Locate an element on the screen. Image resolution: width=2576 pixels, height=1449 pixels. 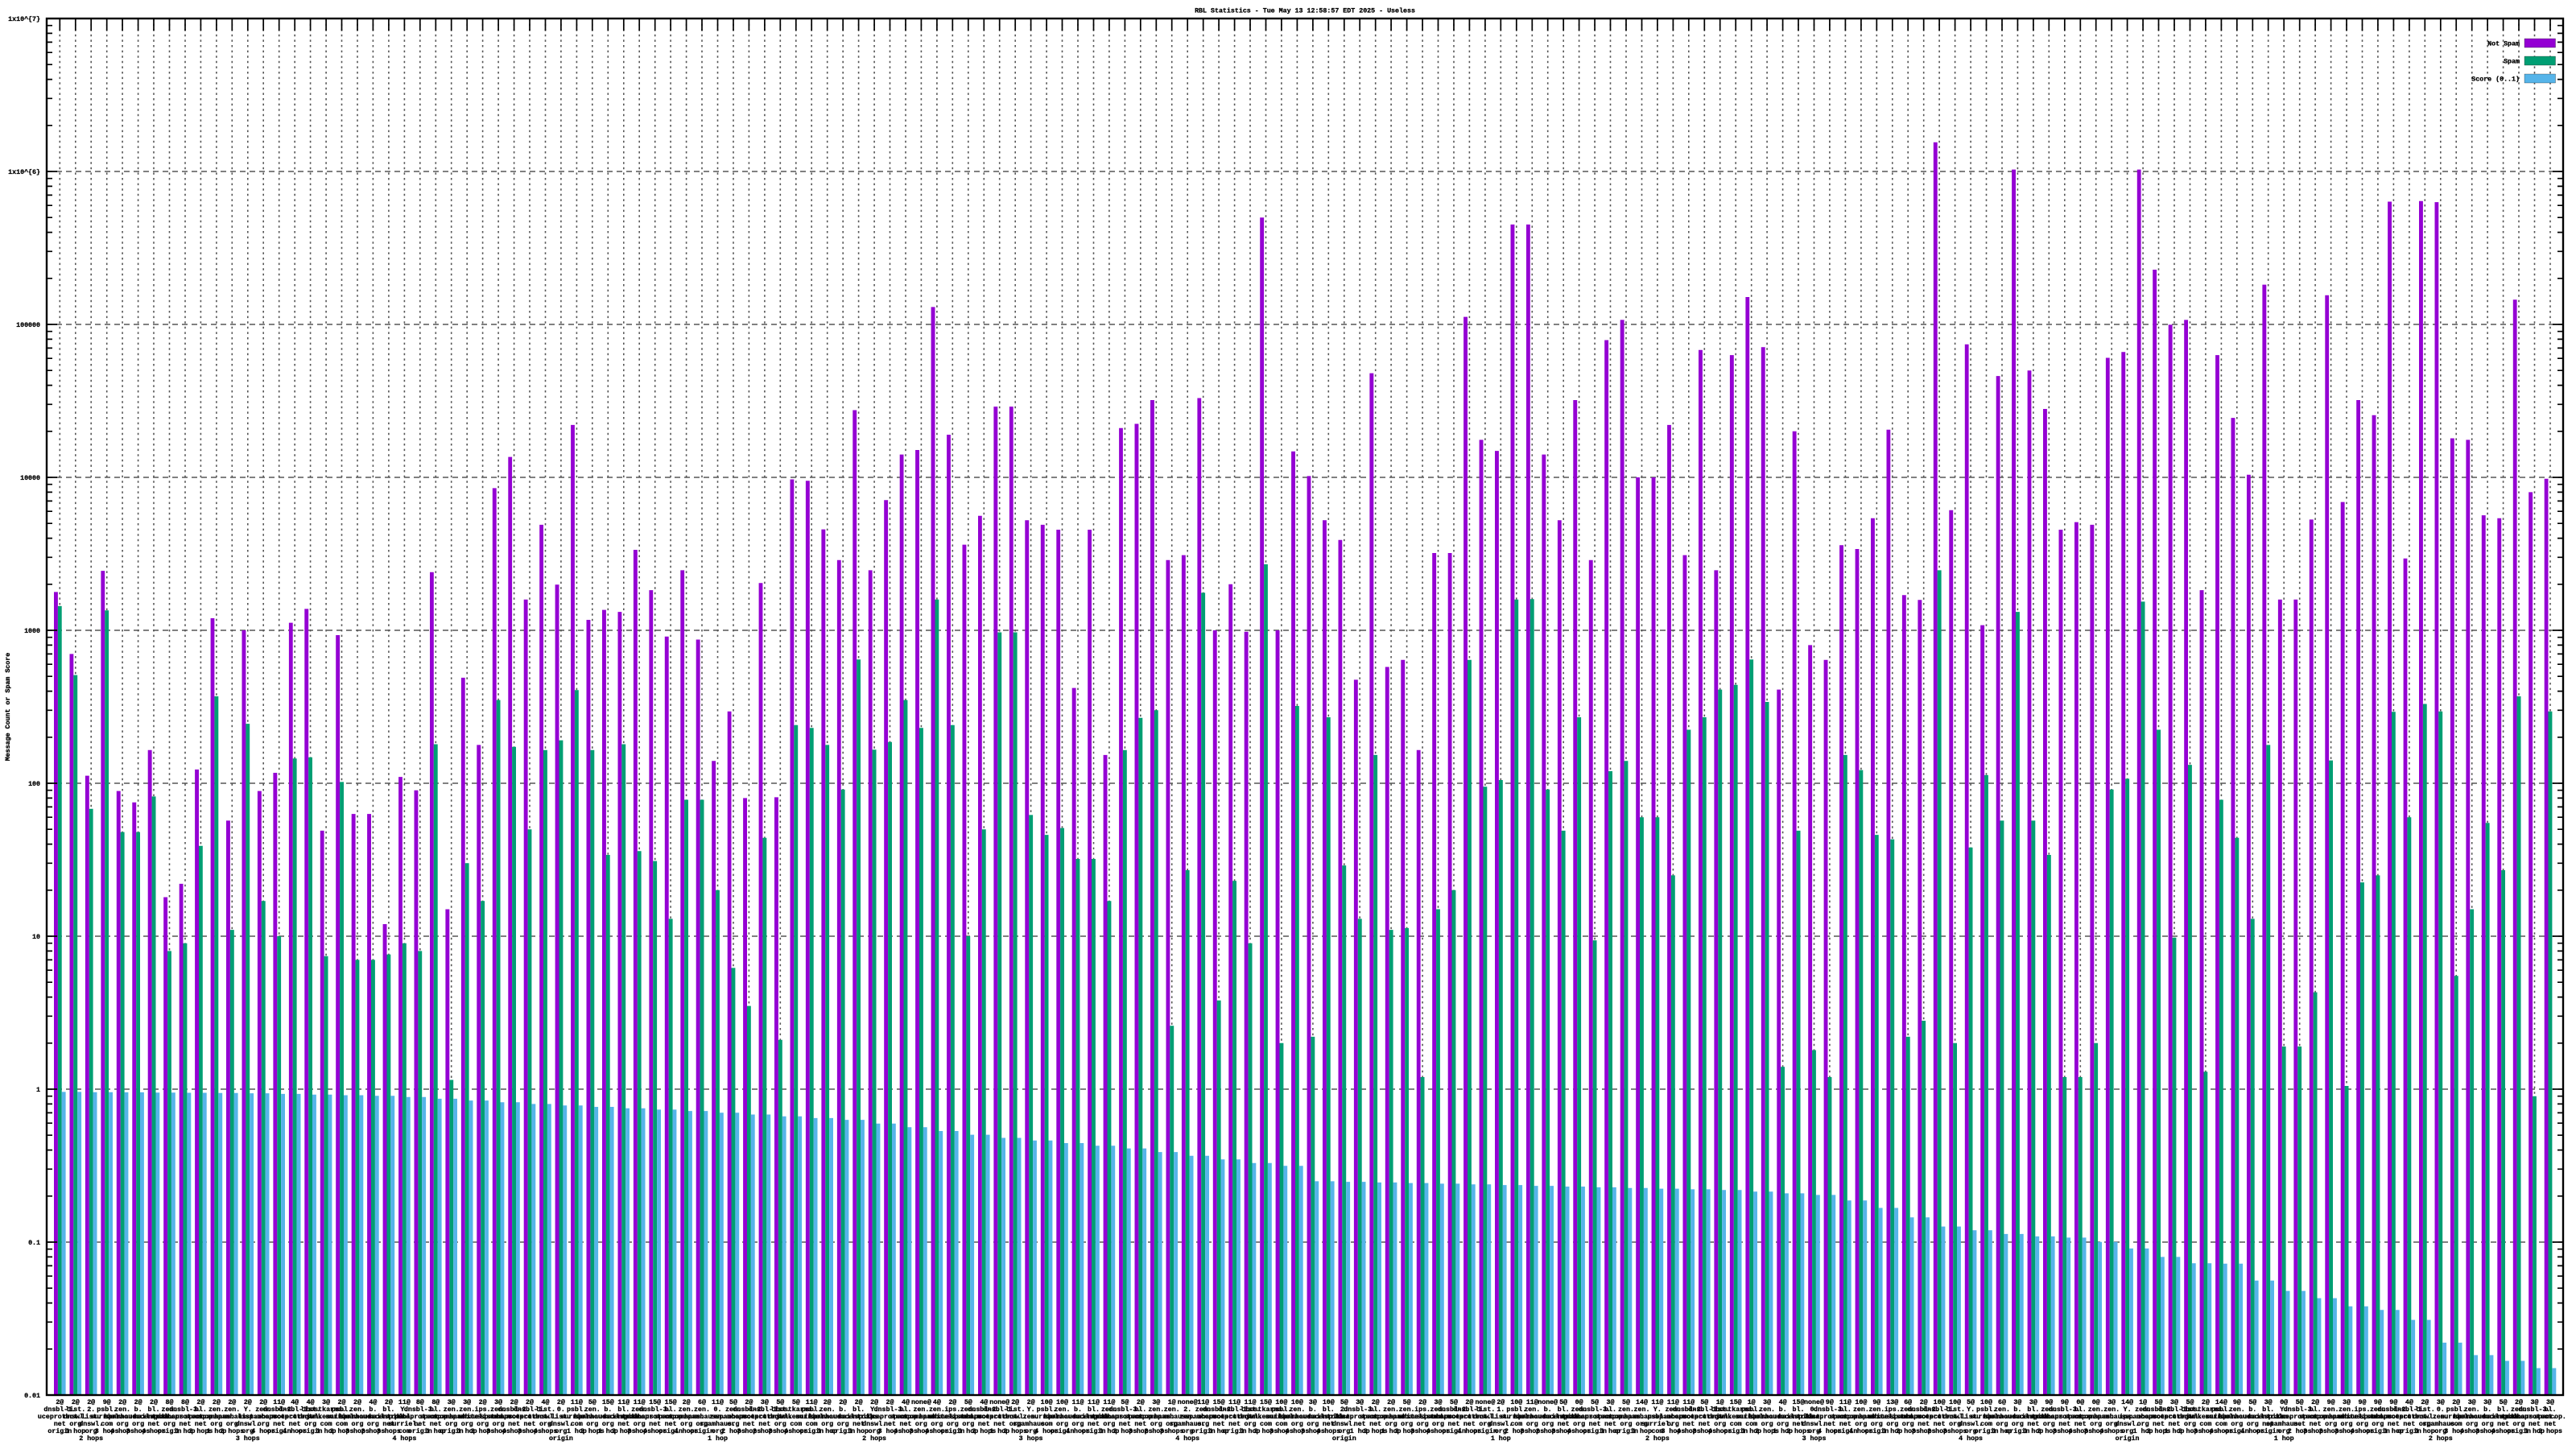
svg-text: list. is located at coordinates (2190, 1410).